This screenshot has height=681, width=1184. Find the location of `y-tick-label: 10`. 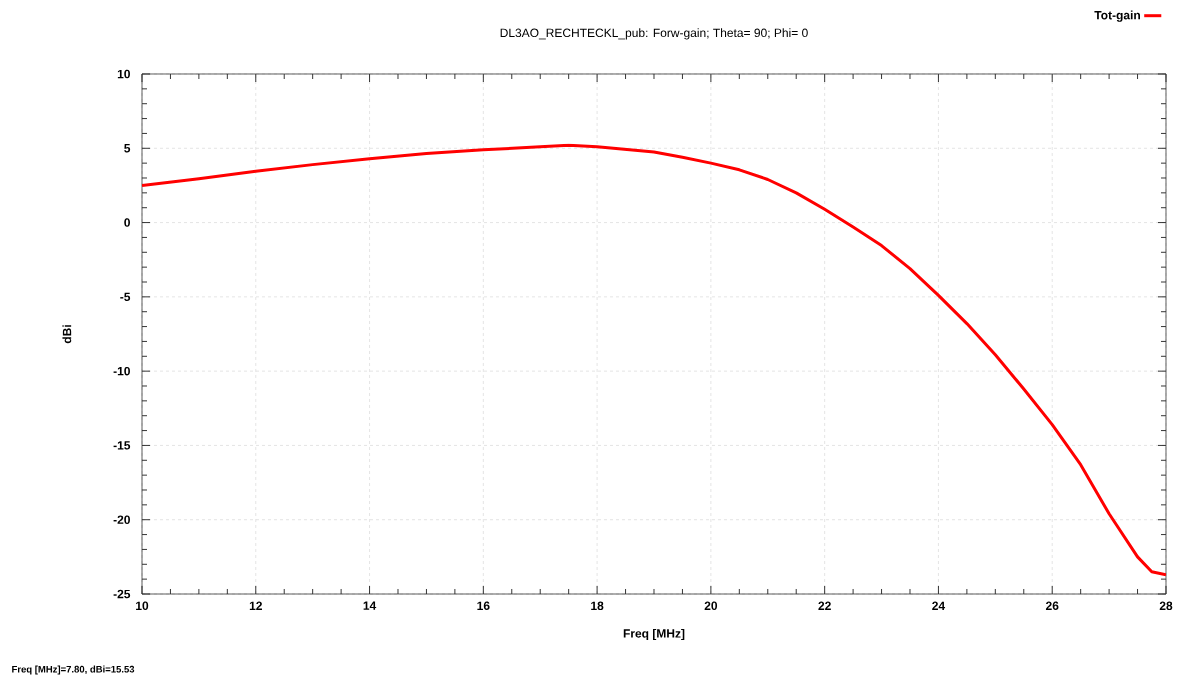

y-tick-label: 10 is located at coordinates (123, 74).